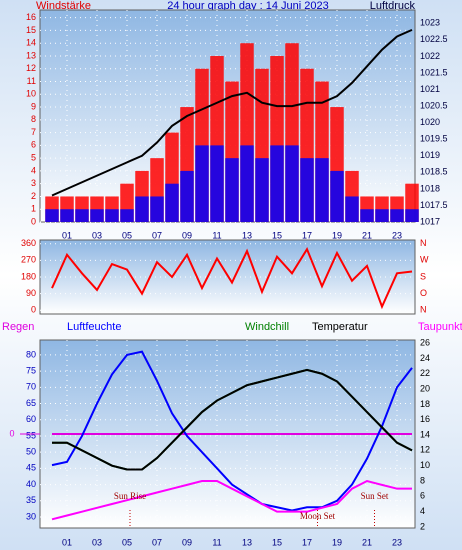 Image resolution: width=462 pixels, height=550 pixels. Describe the element at coordinates (127, 542) in the screenshot. I see `x-tick-label: 05` at that location.